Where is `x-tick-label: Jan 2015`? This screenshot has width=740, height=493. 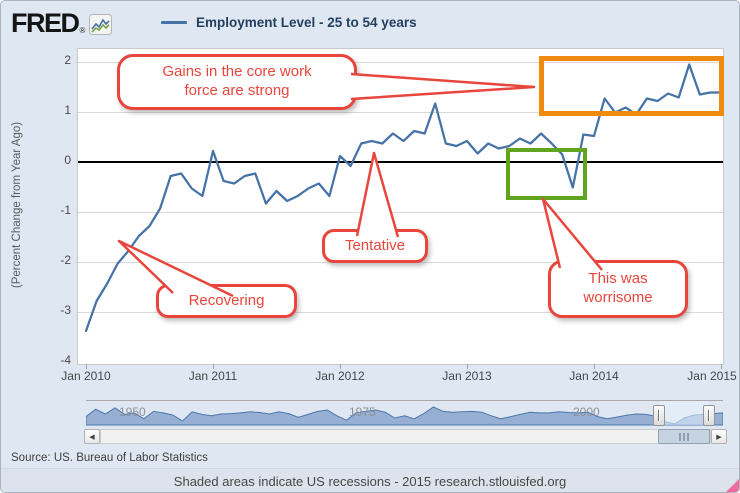
x-tick-label: Jan 2015 is located at coordinates (712, 376).